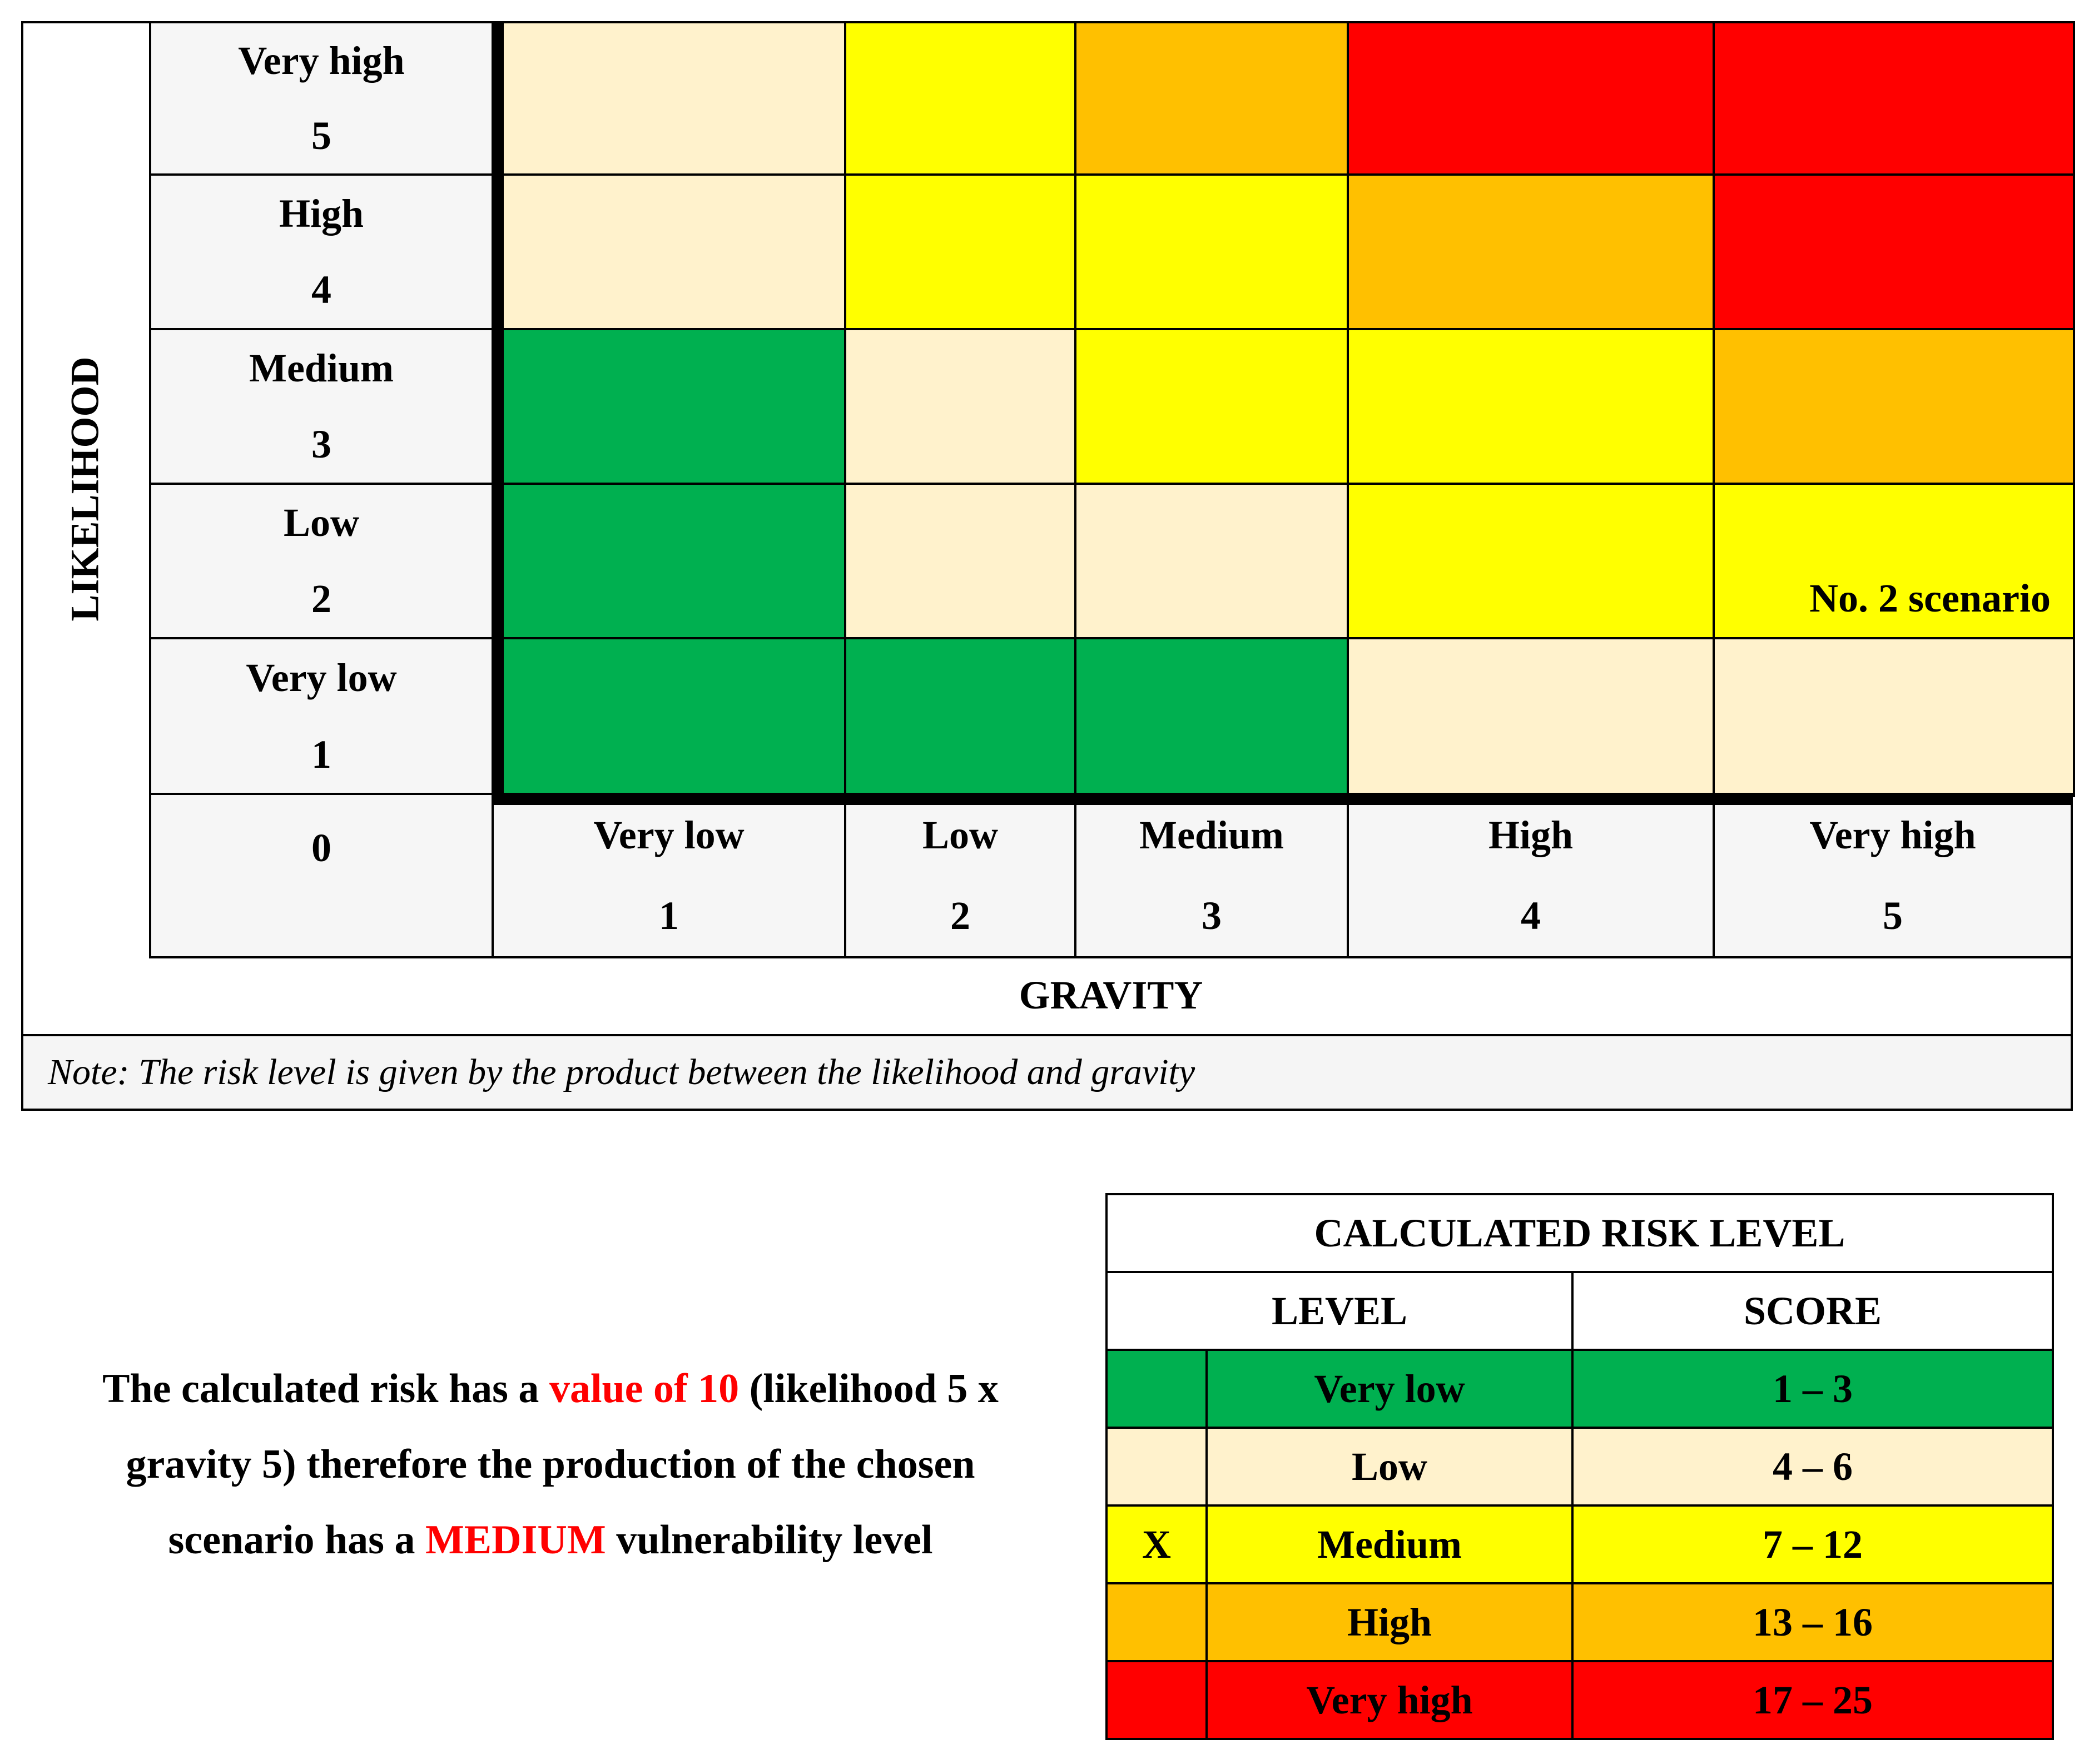  What do you see at coordinates (321, 135) in the screenshot?
I see `row-label-value: 5` at bounding box center [321, 135].